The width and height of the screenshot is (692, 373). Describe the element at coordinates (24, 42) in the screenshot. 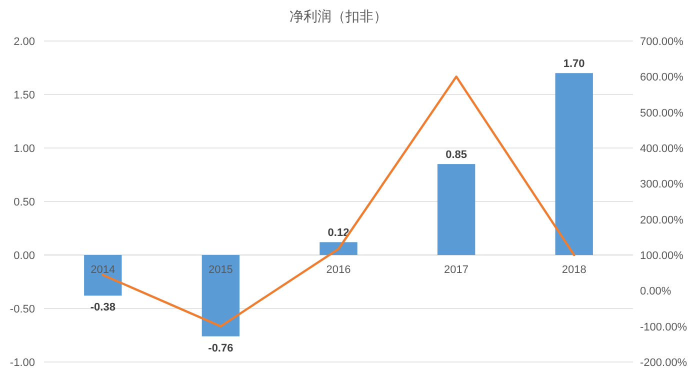

I see `y-tick-label: 2.00` at that location.